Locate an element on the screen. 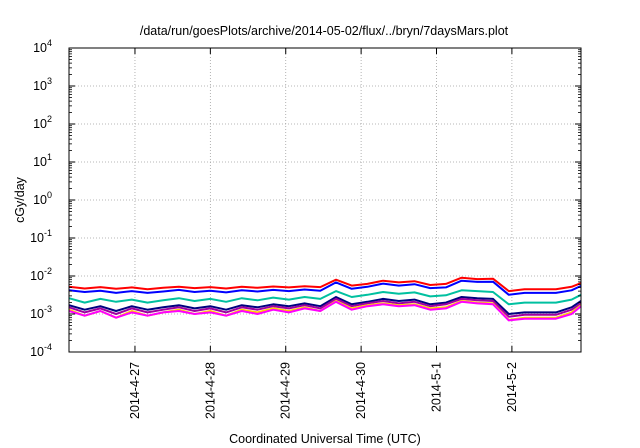 This screenshot has height=448, width=640. series-group is located at coordinates (325, 299).